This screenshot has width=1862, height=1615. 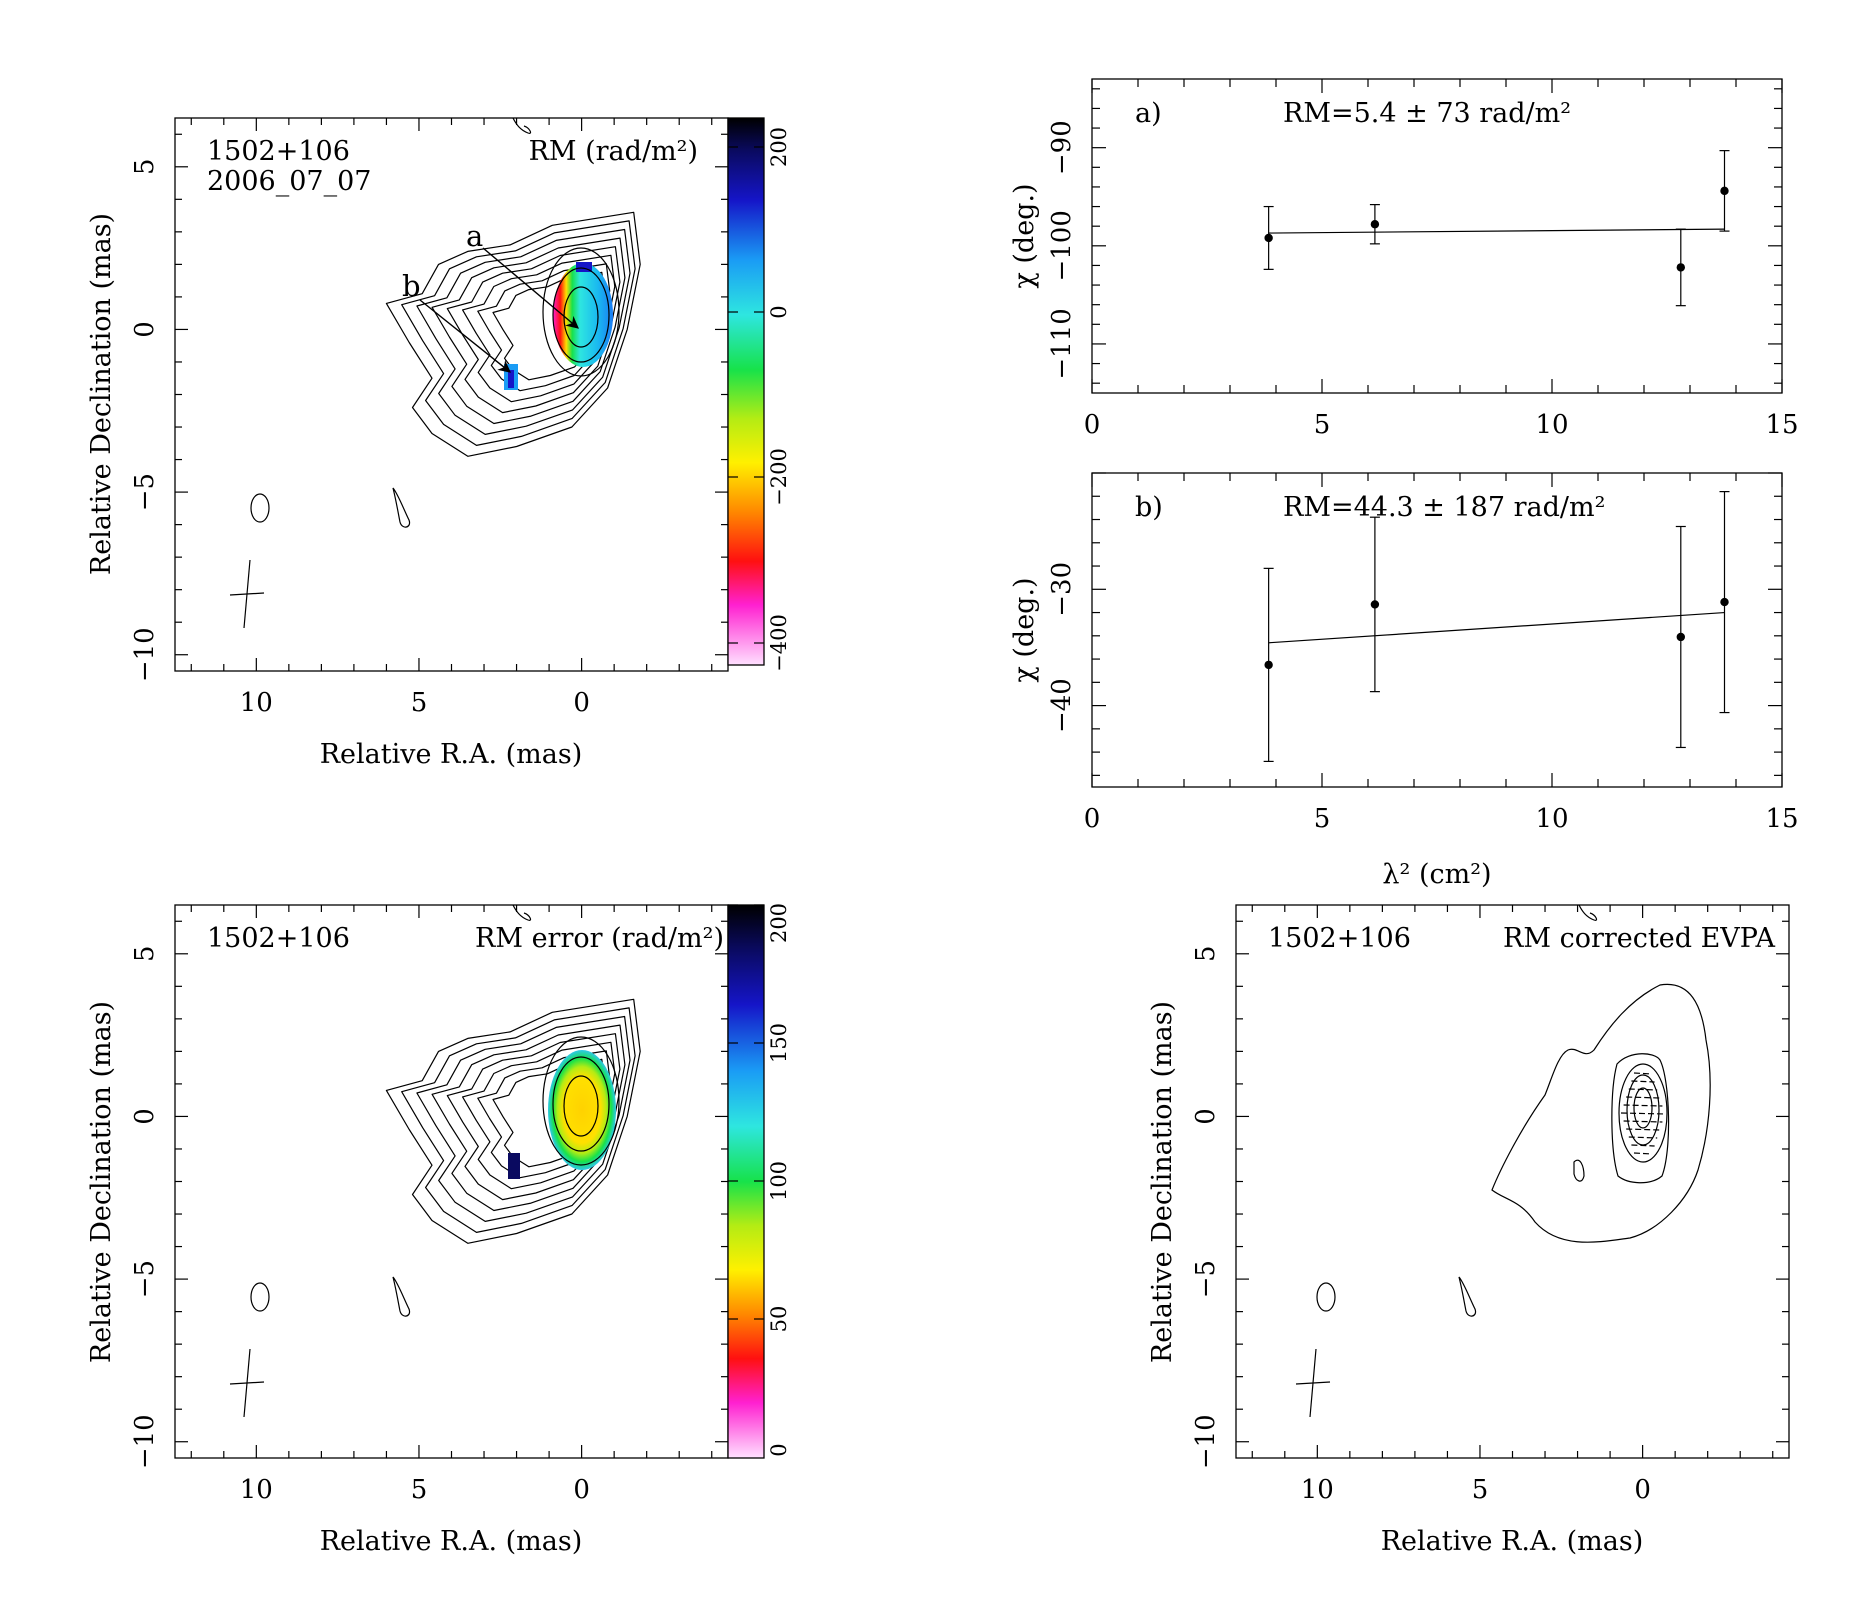 I want to click on y-tick-label: −40, so click(x=1062, y=705).